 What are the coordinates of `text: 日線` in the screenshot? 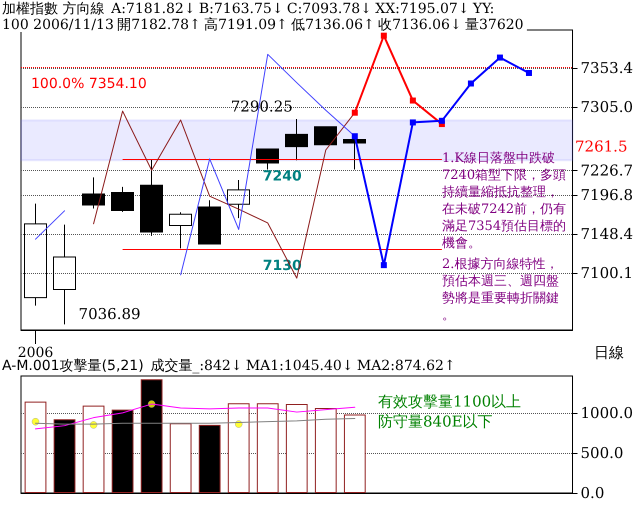 It's located at (609, 353).